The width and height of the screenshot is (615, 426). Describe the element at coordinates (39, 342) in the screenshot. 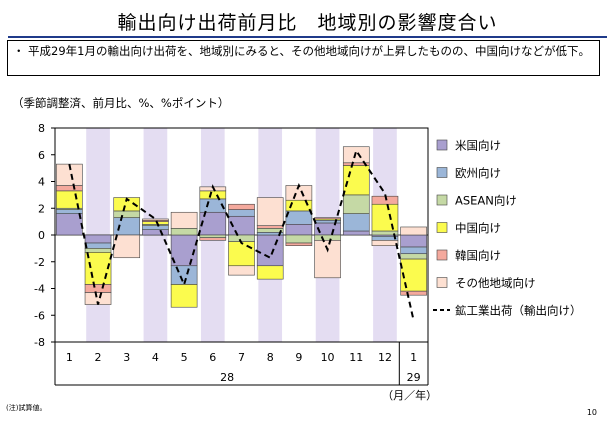

I see `y-tick-label: -8` at that location.